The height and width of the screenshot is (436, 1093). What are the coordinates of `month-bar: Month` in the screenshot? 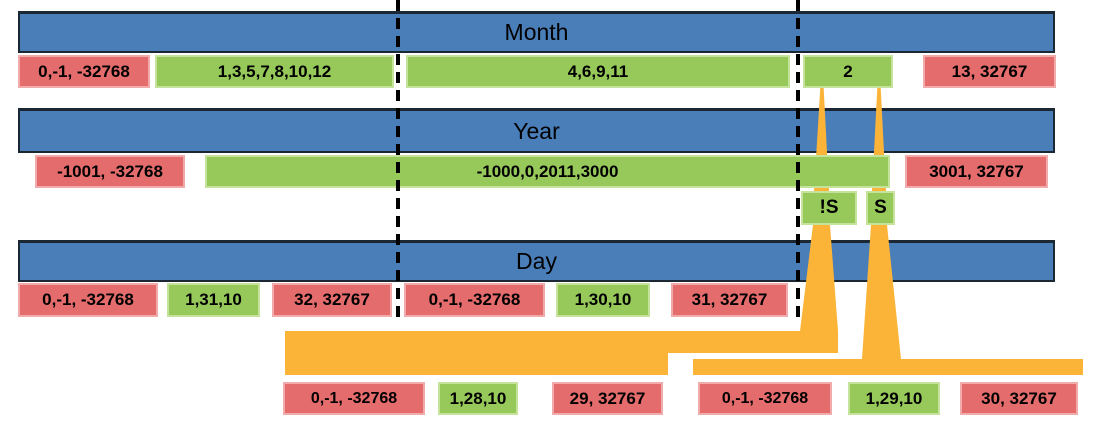 It's located at (536, 32).